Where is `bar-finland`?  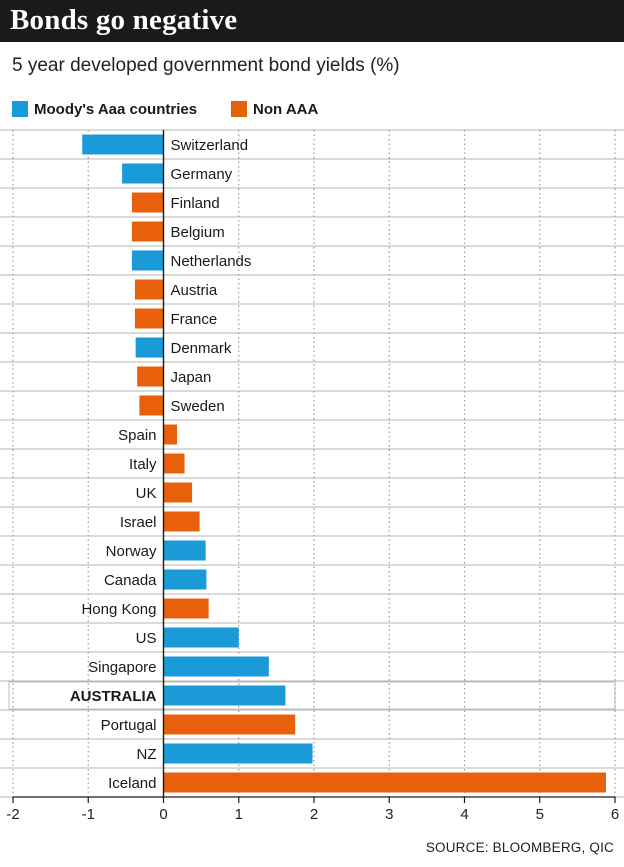
bar-finland is located at coordinates (147, 202).